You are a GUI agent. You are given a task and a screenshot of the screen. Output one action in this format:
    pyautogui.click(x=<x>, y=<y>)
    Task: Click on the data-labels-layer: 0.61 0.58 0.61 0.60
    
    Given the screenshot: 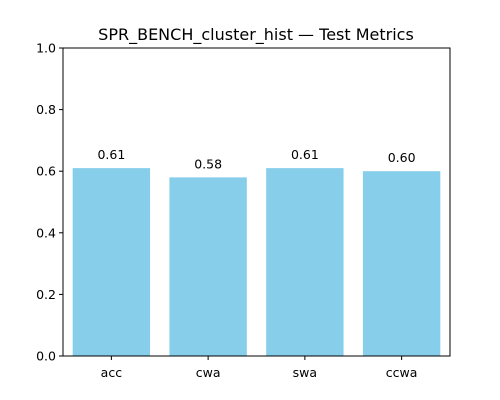 What is the action you would take?
    pyautogui.click(x=256, y=159)
    